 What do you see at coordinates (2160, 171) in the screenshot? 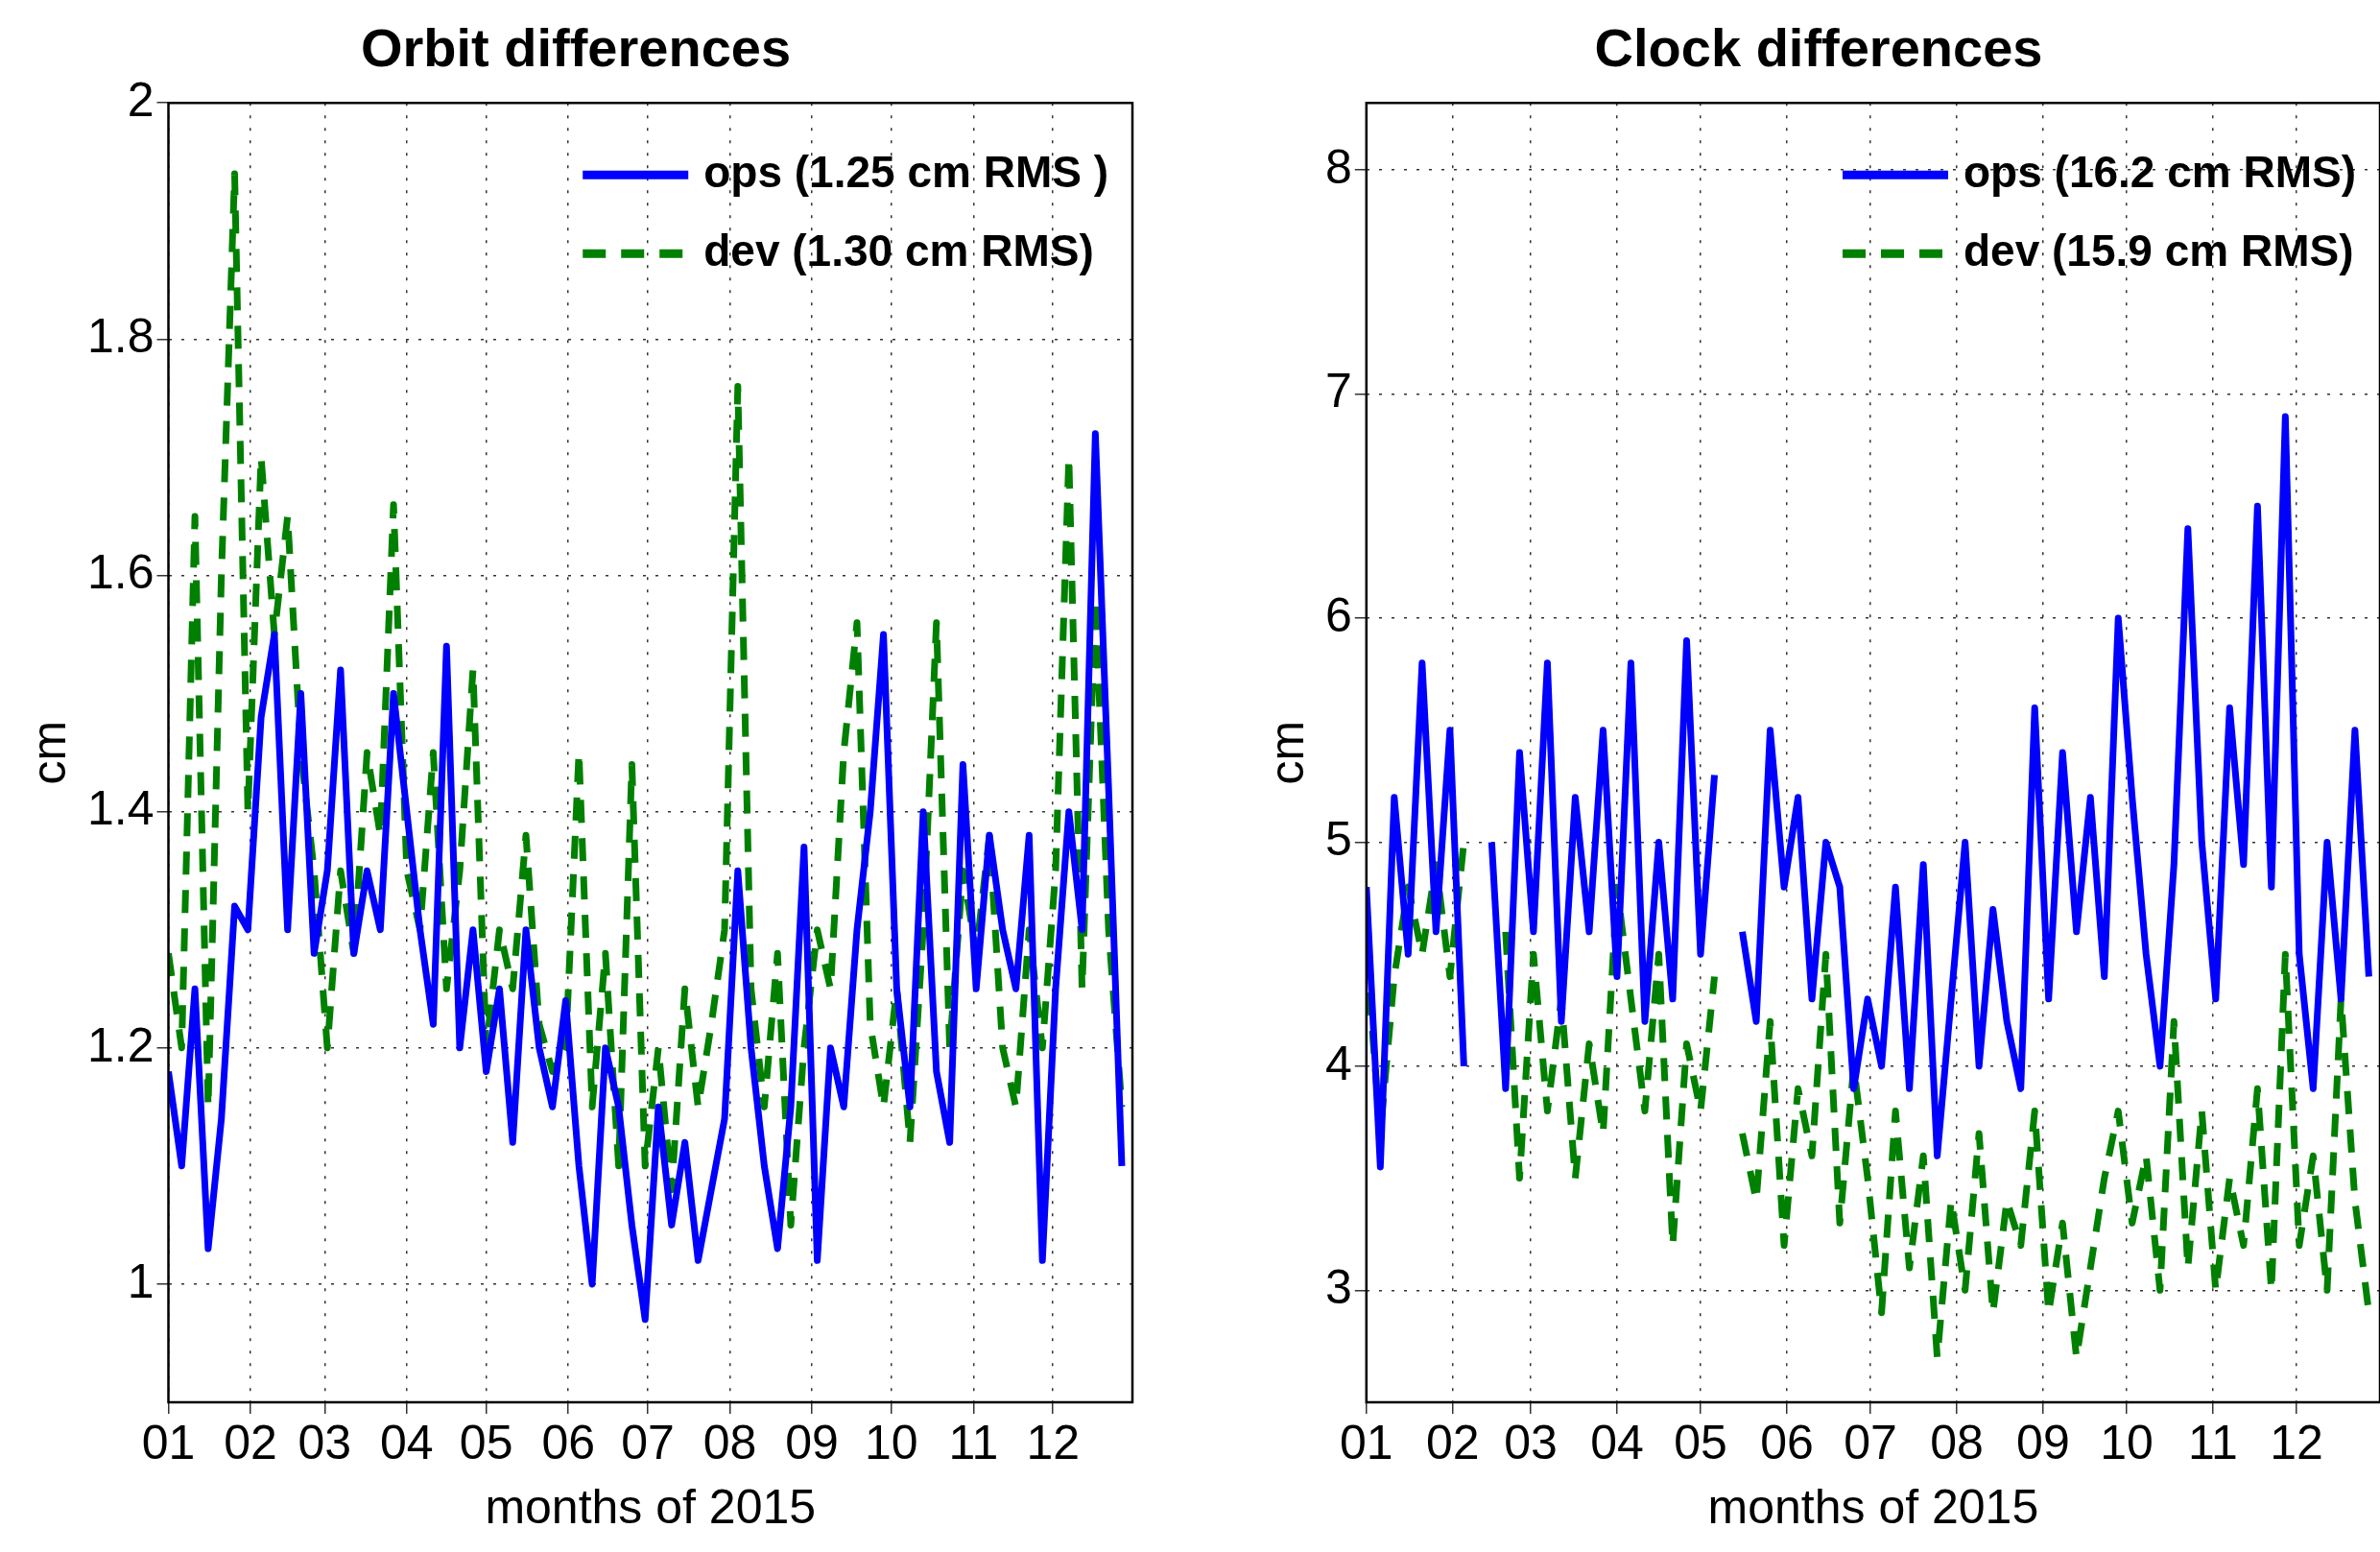
I see `legend-label: ops (16.2 cm RMS)` at bounding box center [2160, 171].